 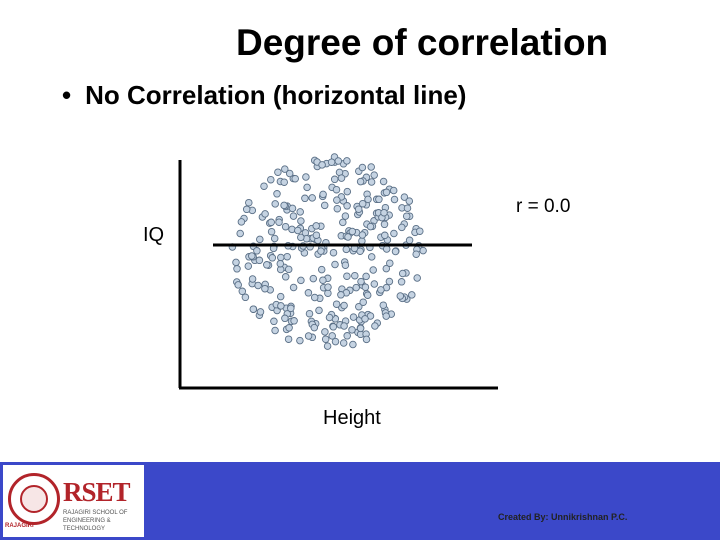 What do you see at coordinates (327, 251) in the screenshot?
I see `scatter-points` at bounding box center [327, 251].